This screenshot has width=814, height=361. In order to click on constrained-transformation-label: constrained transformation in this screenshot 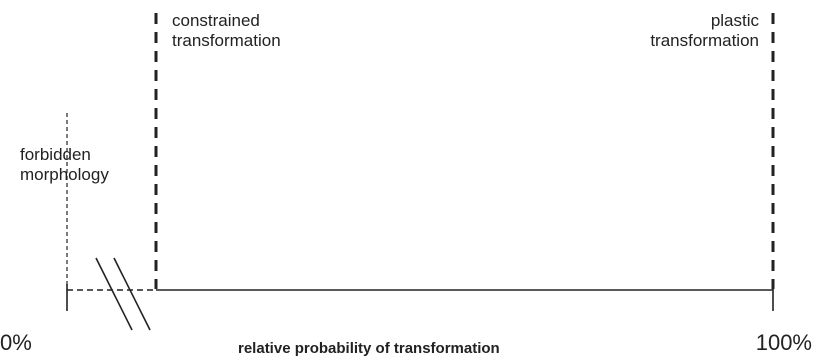, I will do `click(226, 31)`.